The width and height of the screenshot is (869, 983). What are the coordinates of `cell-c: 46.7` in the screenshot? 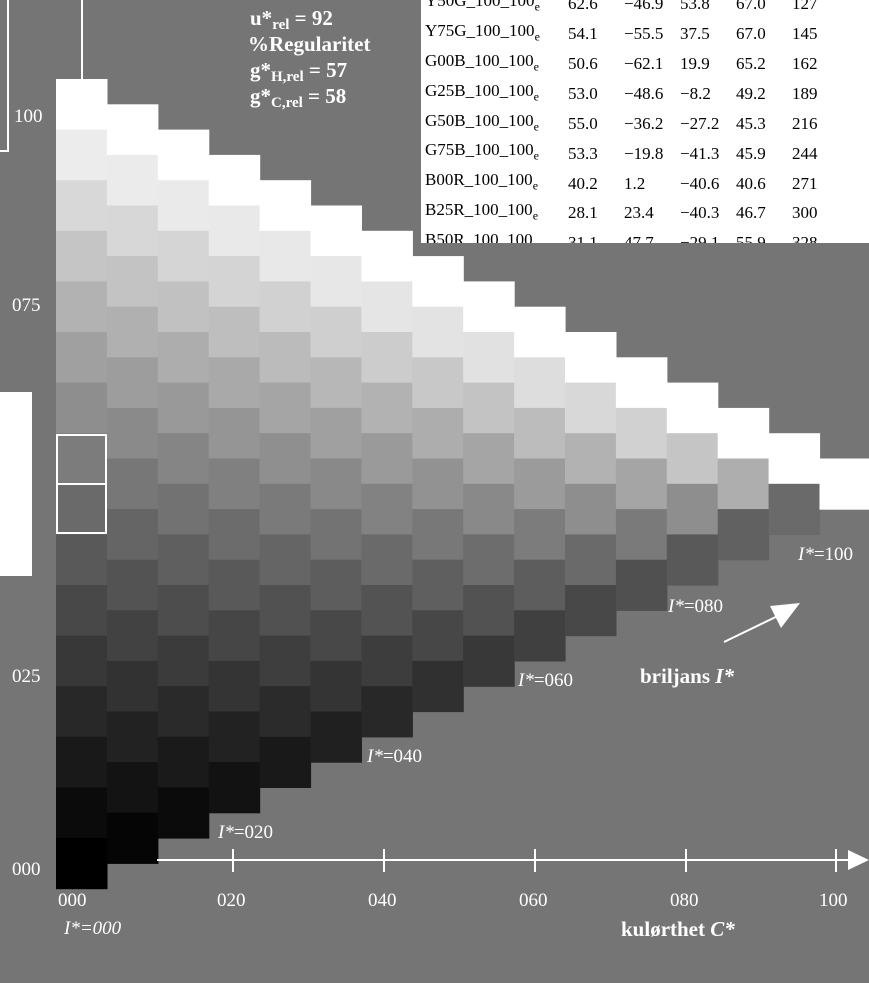 It's located at (751, 213).